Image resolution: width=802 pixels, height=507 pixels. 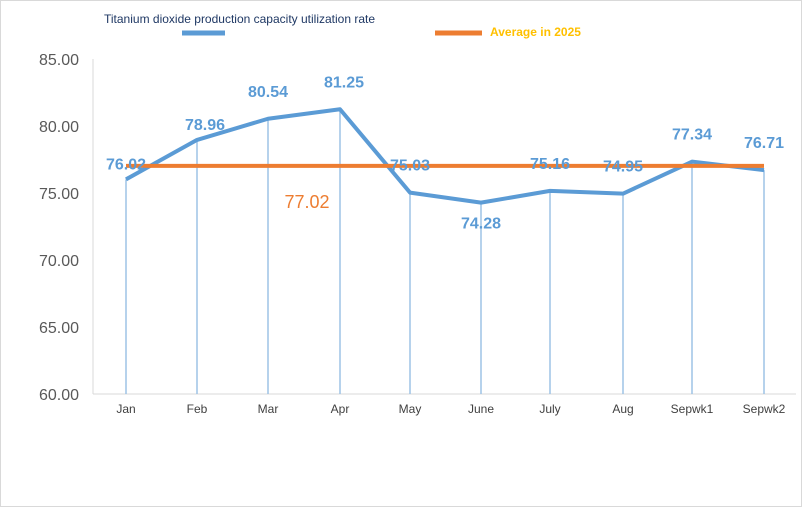 What do you see at coordinates (622, 409) in the screenshot?
I see `x-tick-label: Aug` at bounding box center [622, 409].